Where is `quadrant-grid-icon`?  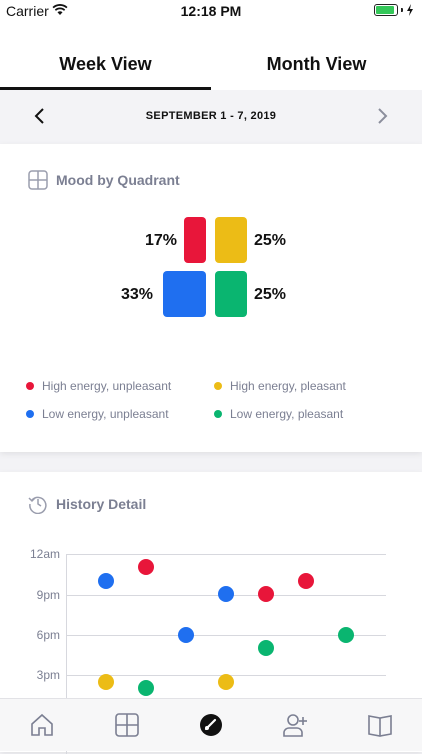
quadrant-grid-icon is located at coordinates (38, 180).